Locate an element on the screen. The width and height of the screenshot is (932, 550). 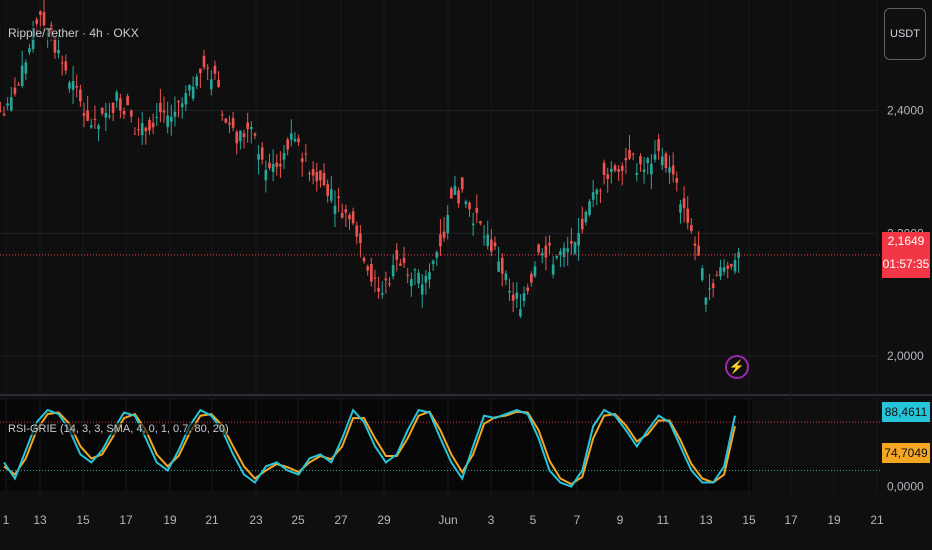
time-axis-label: Jun is located at coordinates (447, 520).